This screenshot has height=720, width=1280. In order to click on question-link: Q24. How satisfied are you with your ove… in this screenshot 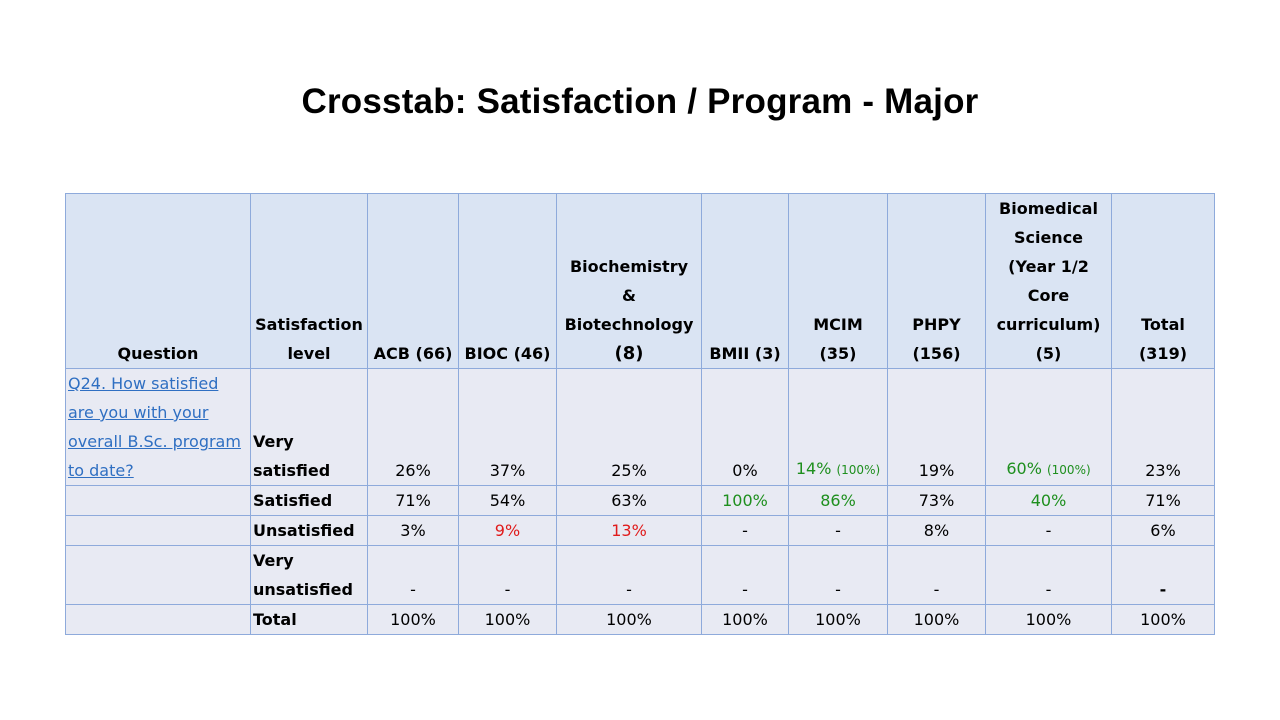, I will do `click(154, 427)`.